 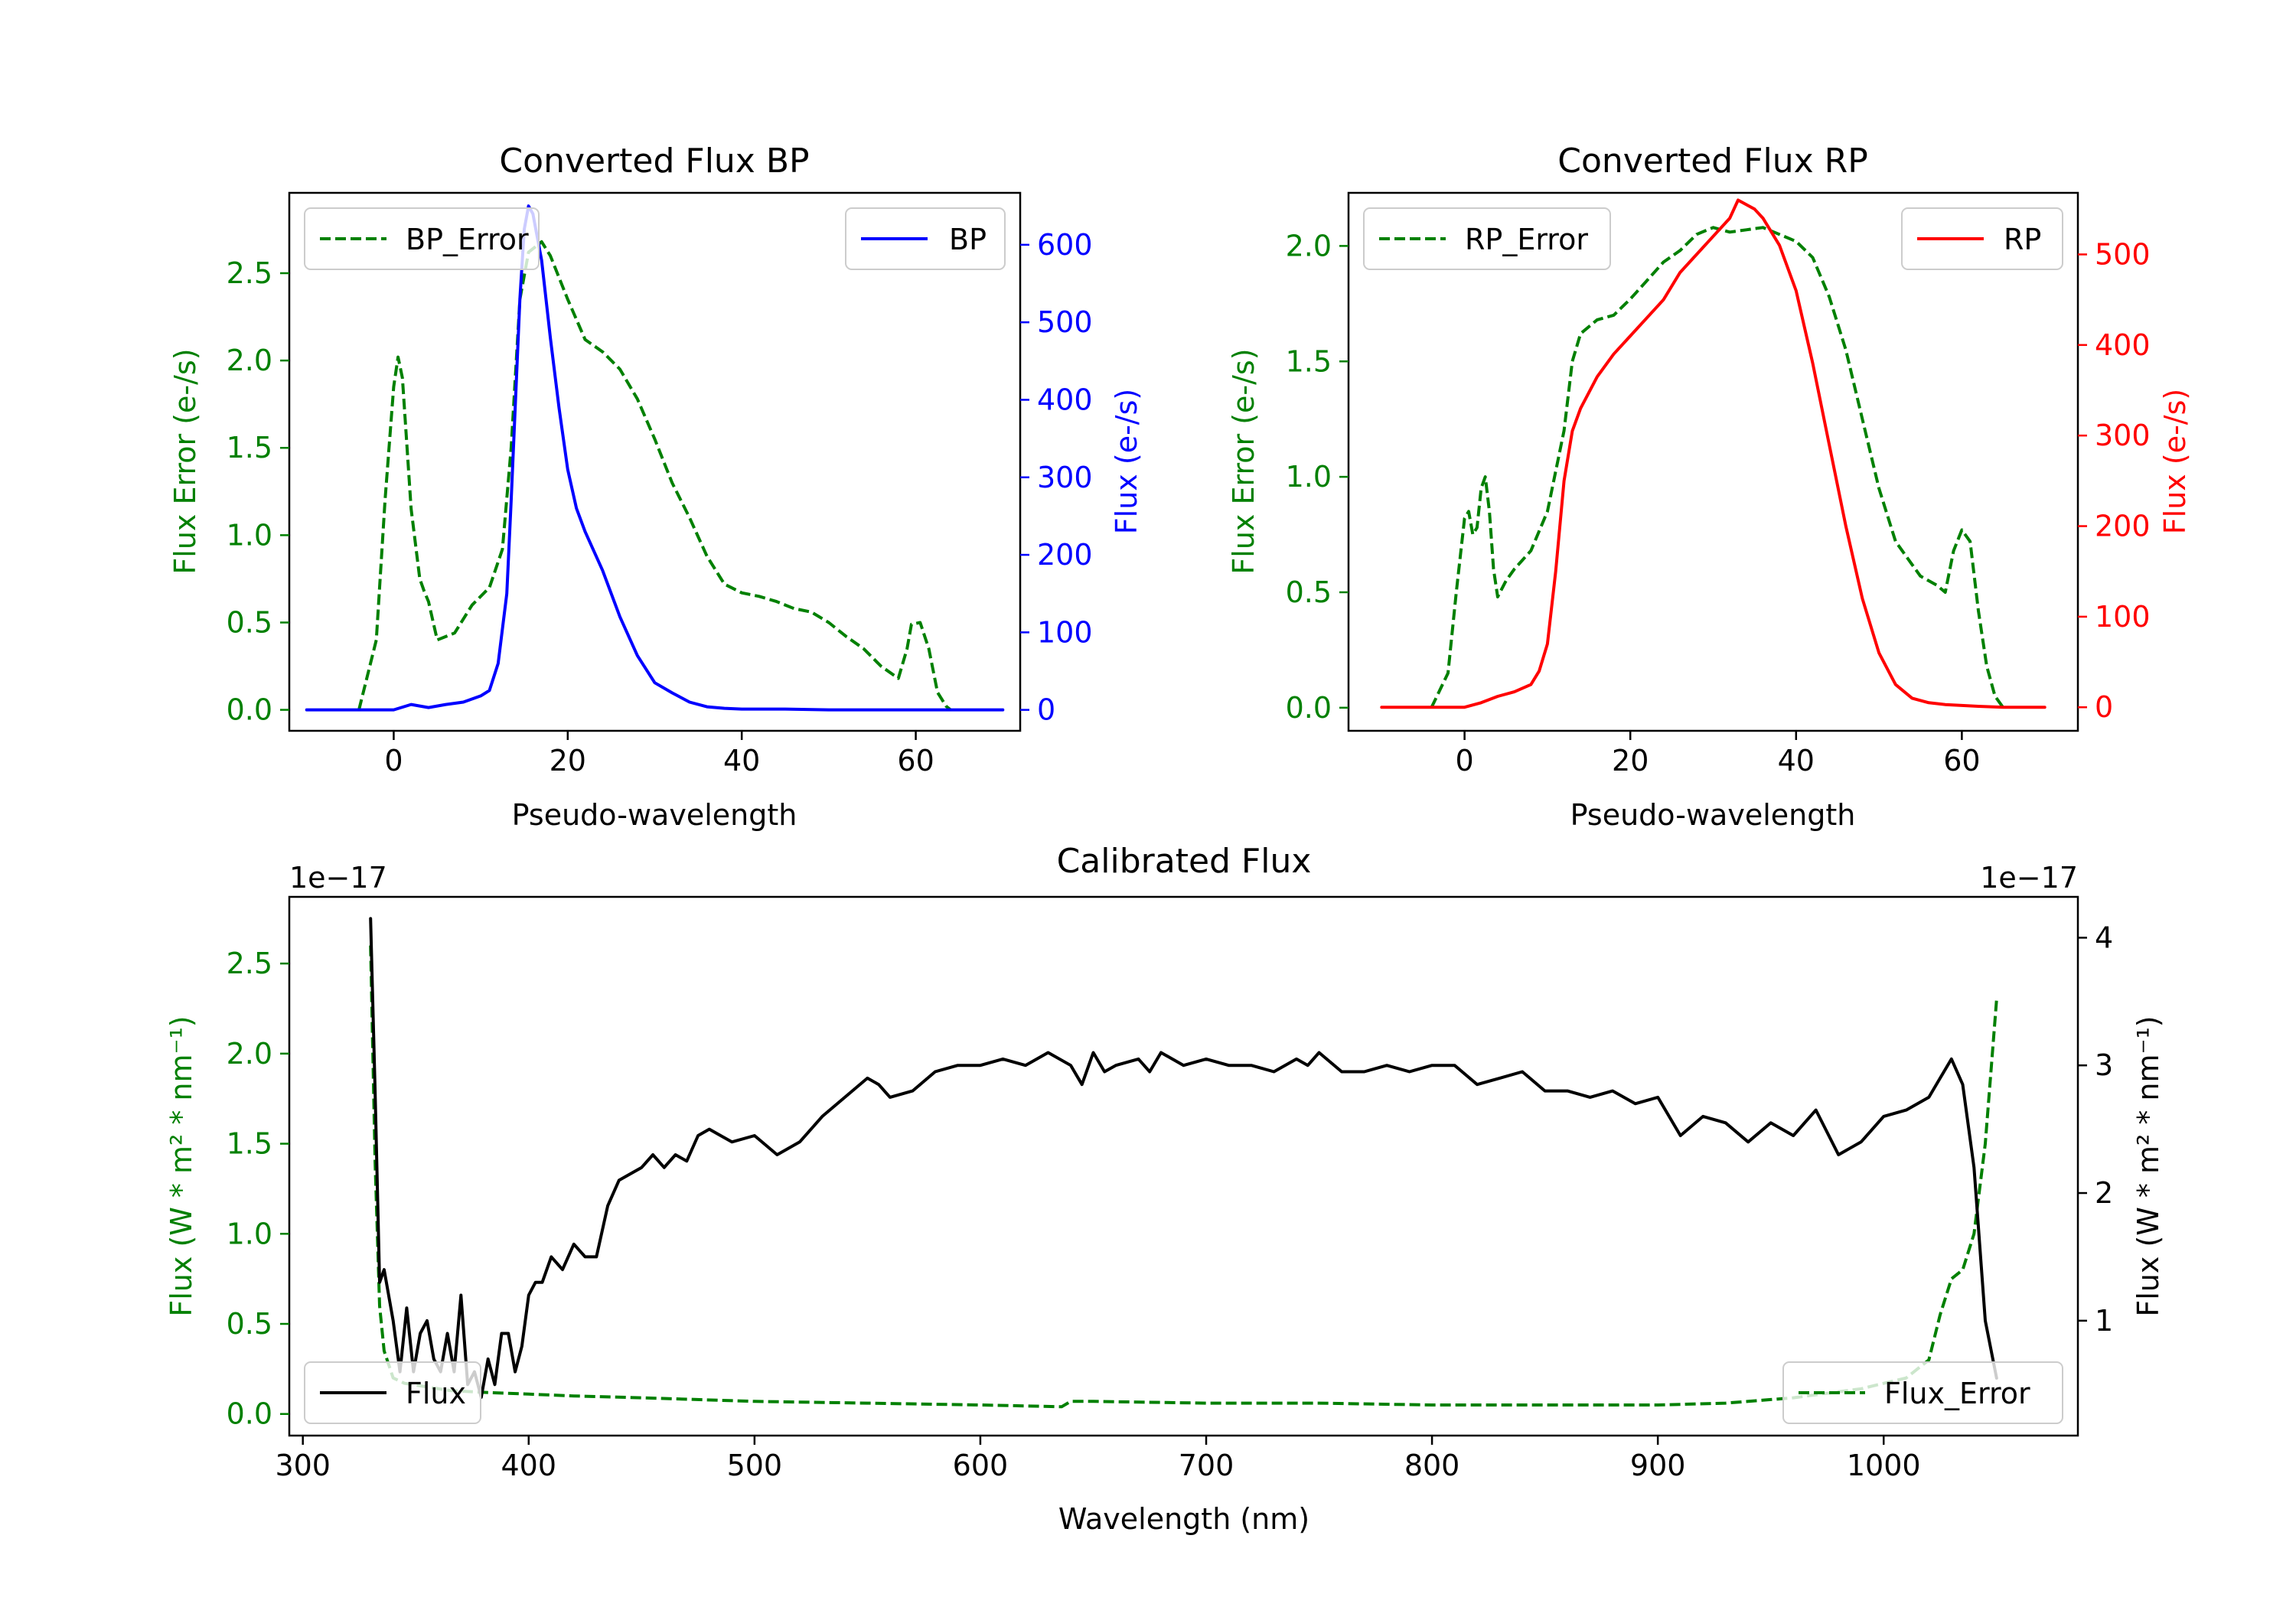 What do you see at coordinates (338, 878) in the screenshot?
I see `offset-text-left: 1e−17` at bounding box center [338, 878].